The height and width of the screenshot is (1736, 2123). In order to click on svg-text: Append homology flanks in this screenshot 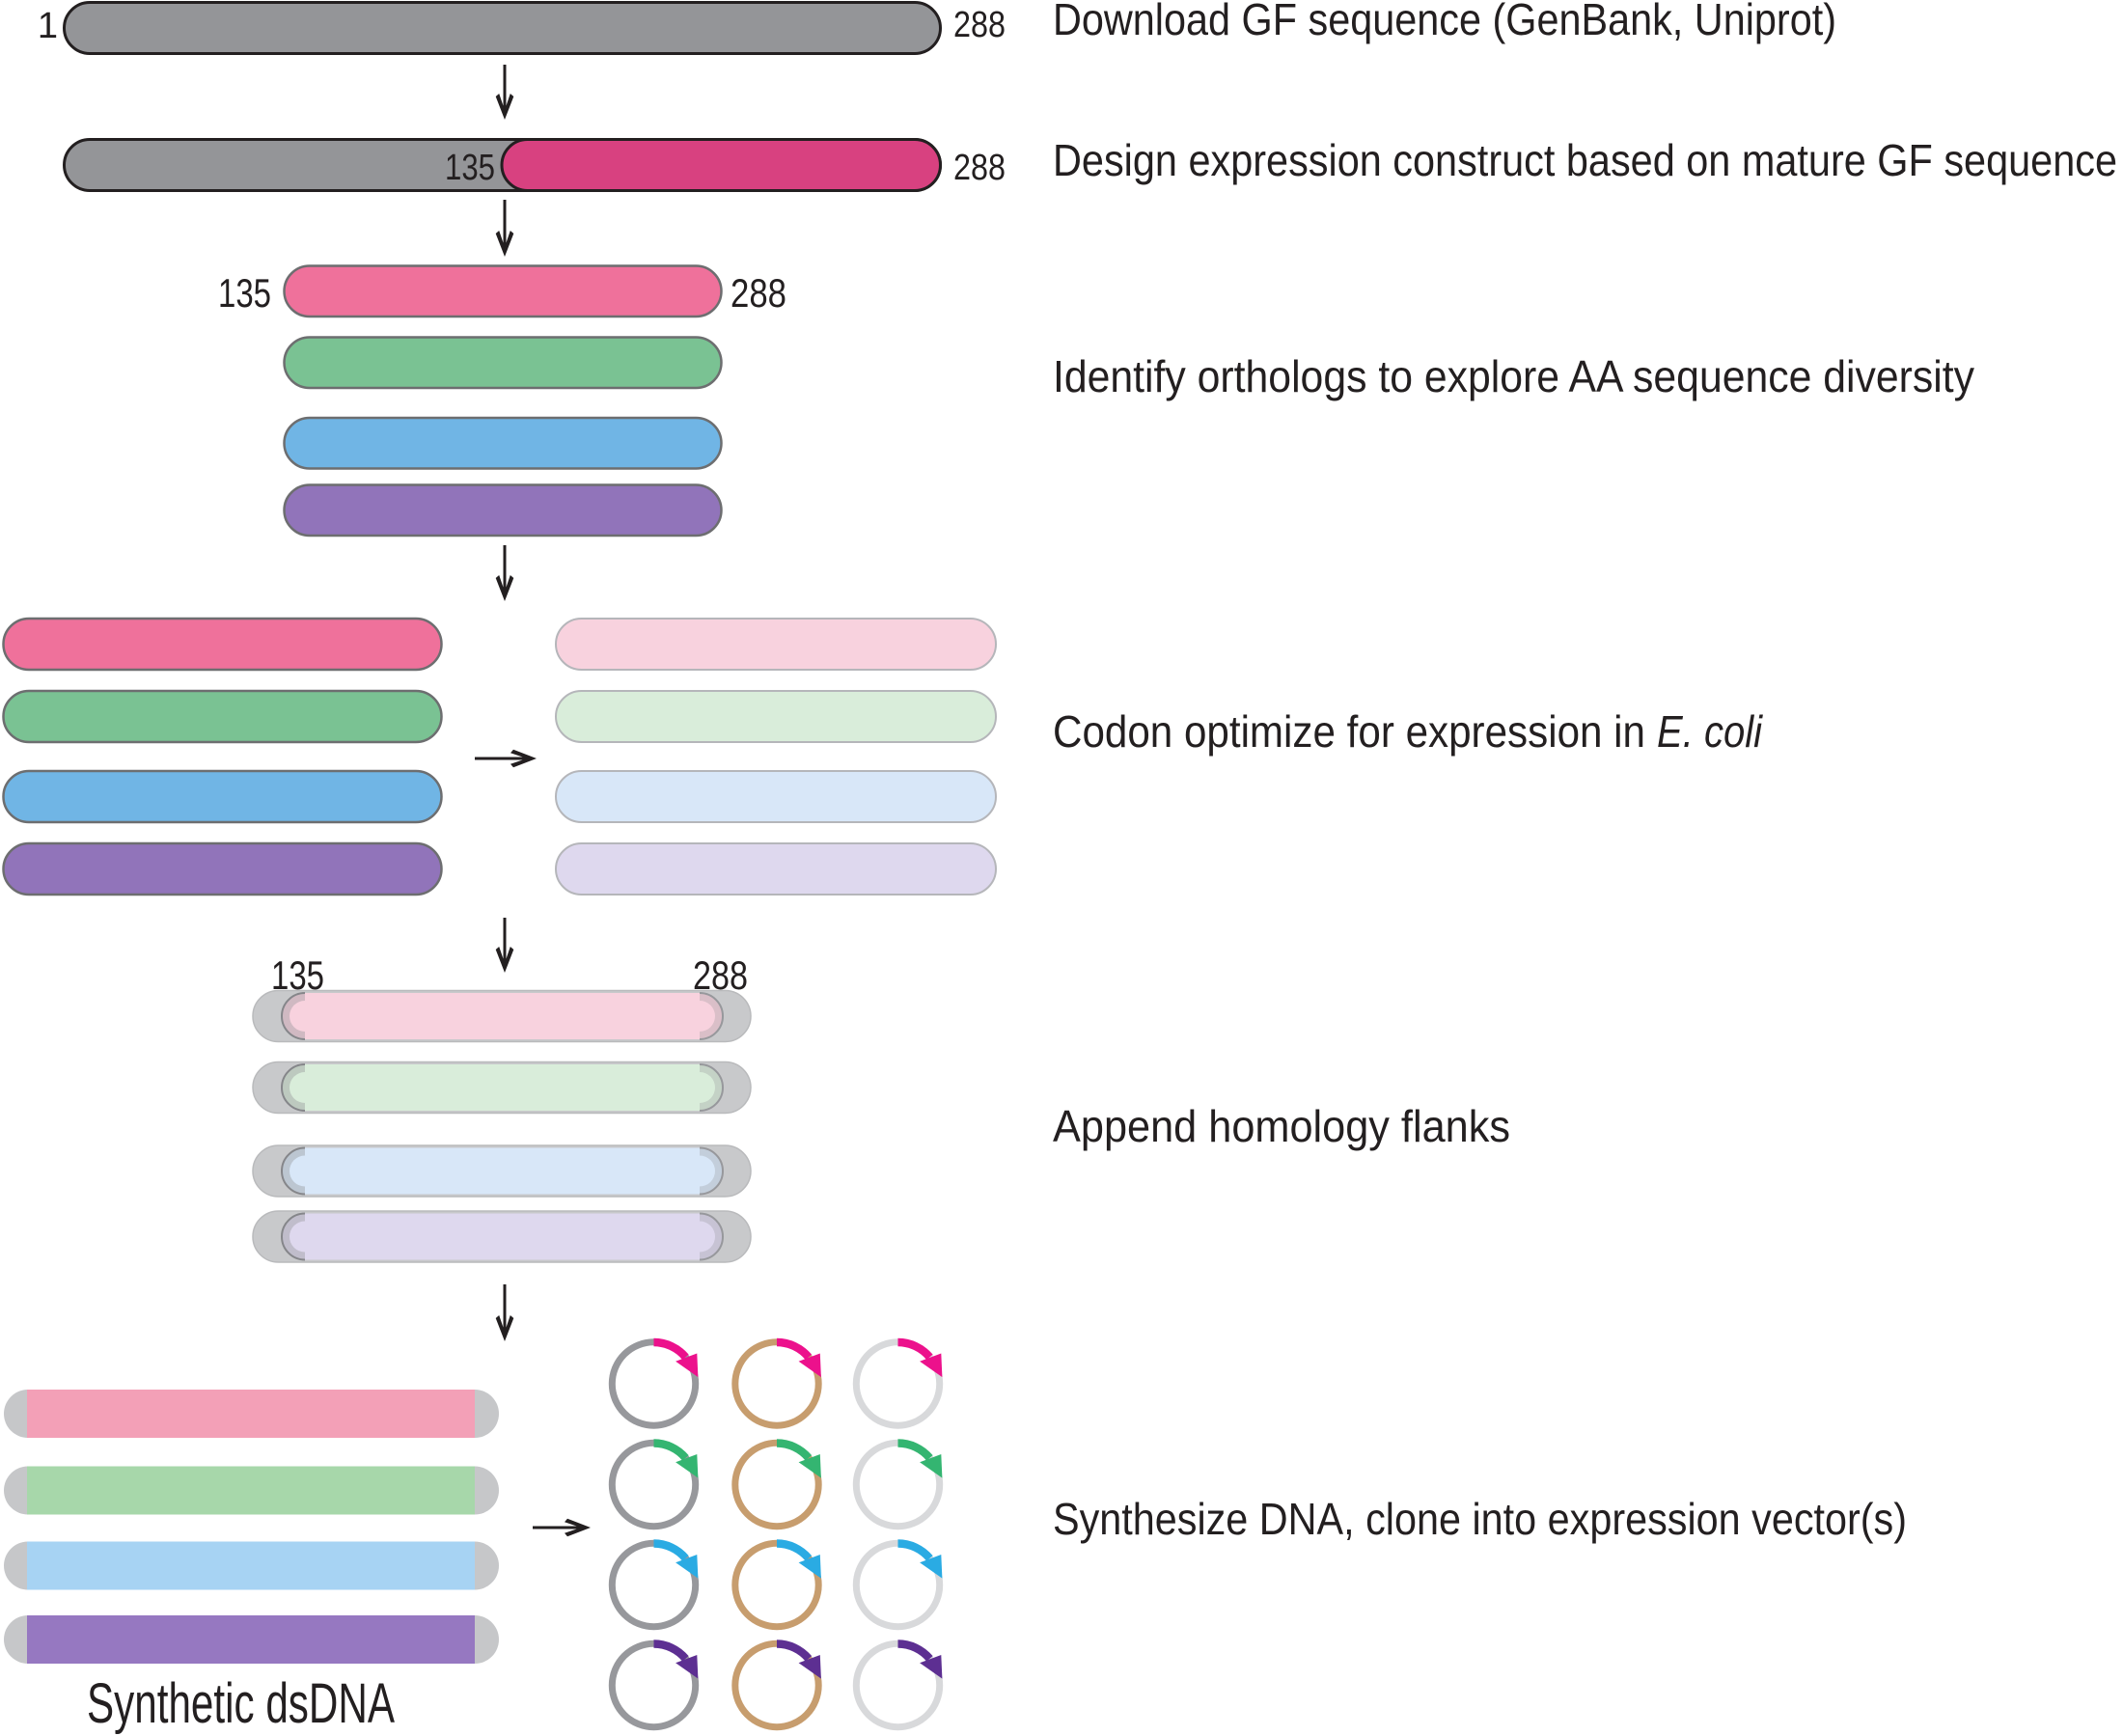, I will do `click(1281, 1126)`.